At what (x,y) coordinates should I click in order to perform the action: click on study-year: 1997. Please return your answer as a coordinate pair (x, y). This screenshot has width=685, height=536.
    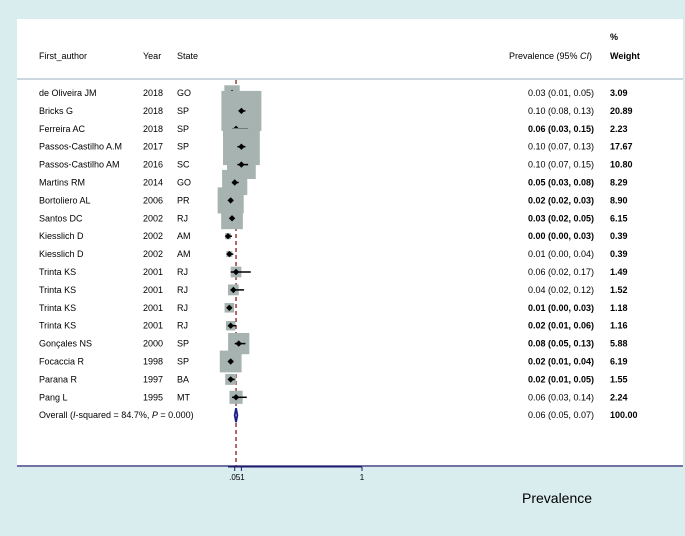
    Looking at the image, I should click on (153, 379).